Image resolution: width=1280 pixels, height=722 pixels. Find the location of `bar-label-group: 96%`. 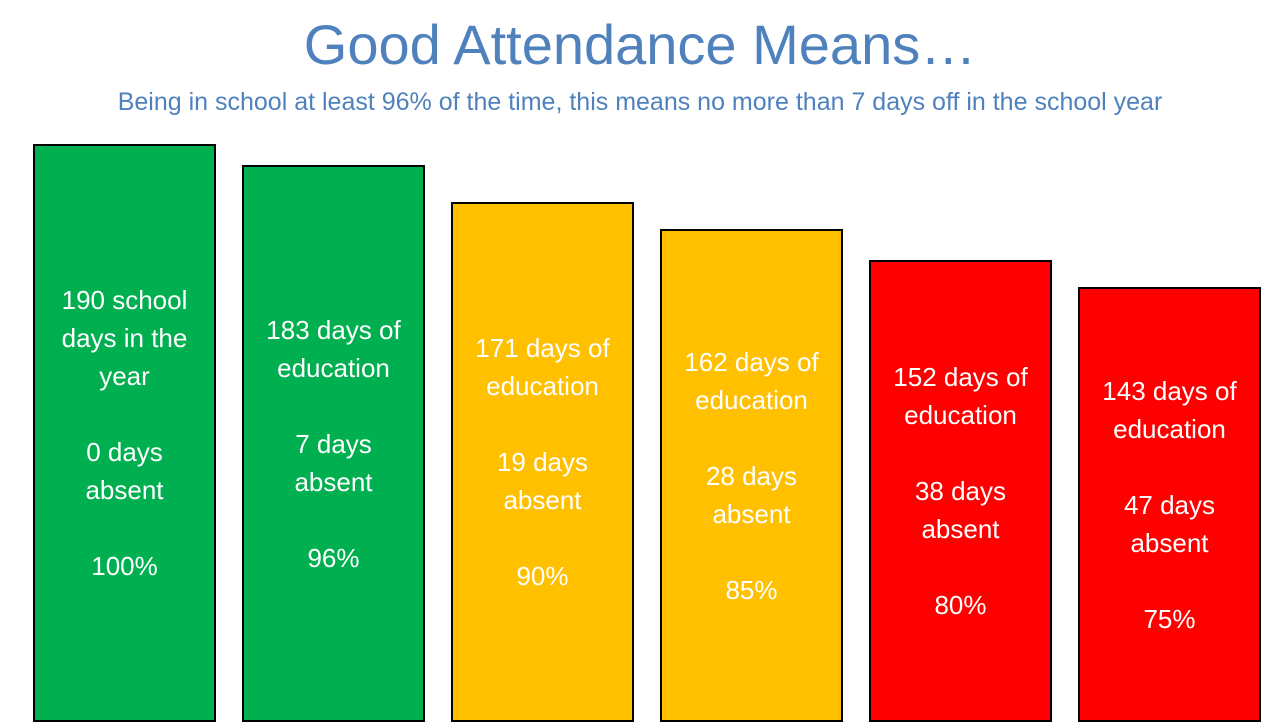

bar-label-group: 96% is located at coordinates (333, 558).